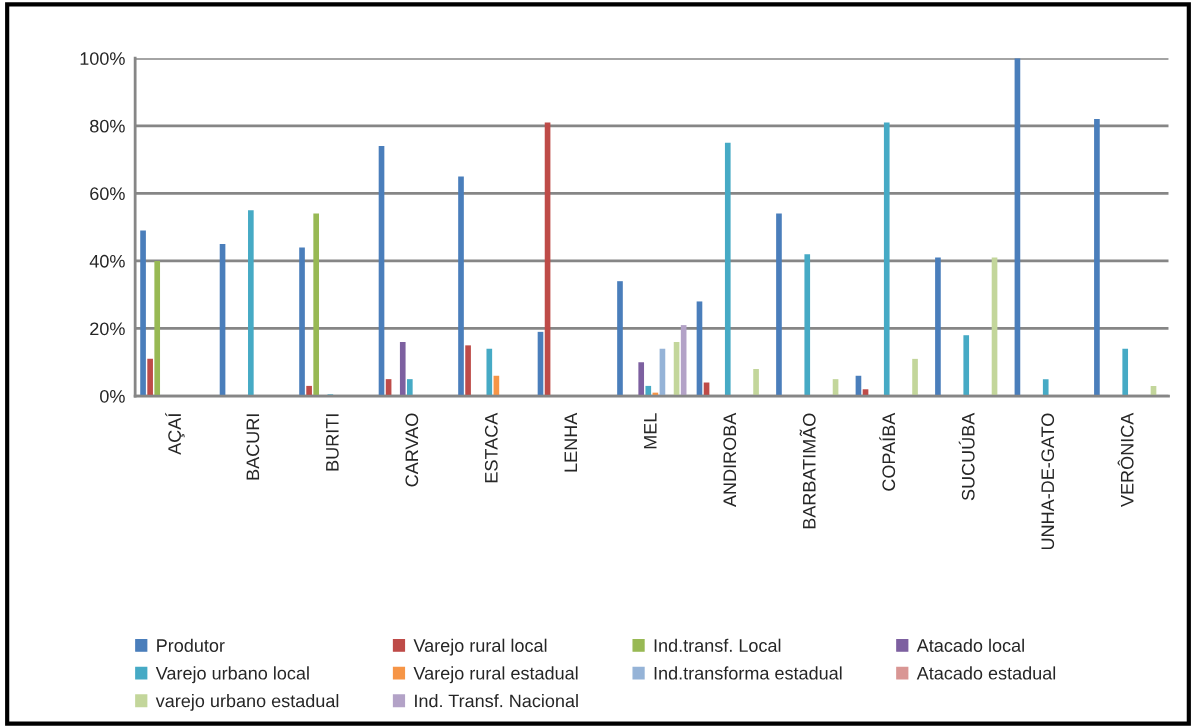  What do you see at coordinates (232, 675) in the screenshot?
I see `legend-label: Varejo urbano local` at bounding box center [232, 675].